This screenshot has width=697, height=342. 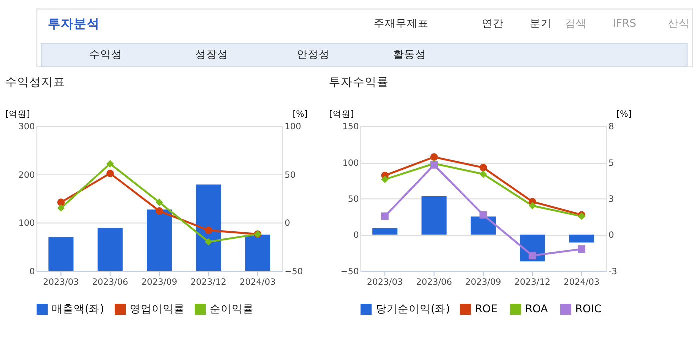 What do you see at coordinates (350, 272) in the screenshot?
I see `y-tick-label: −50` at bounding box center [350, 272].